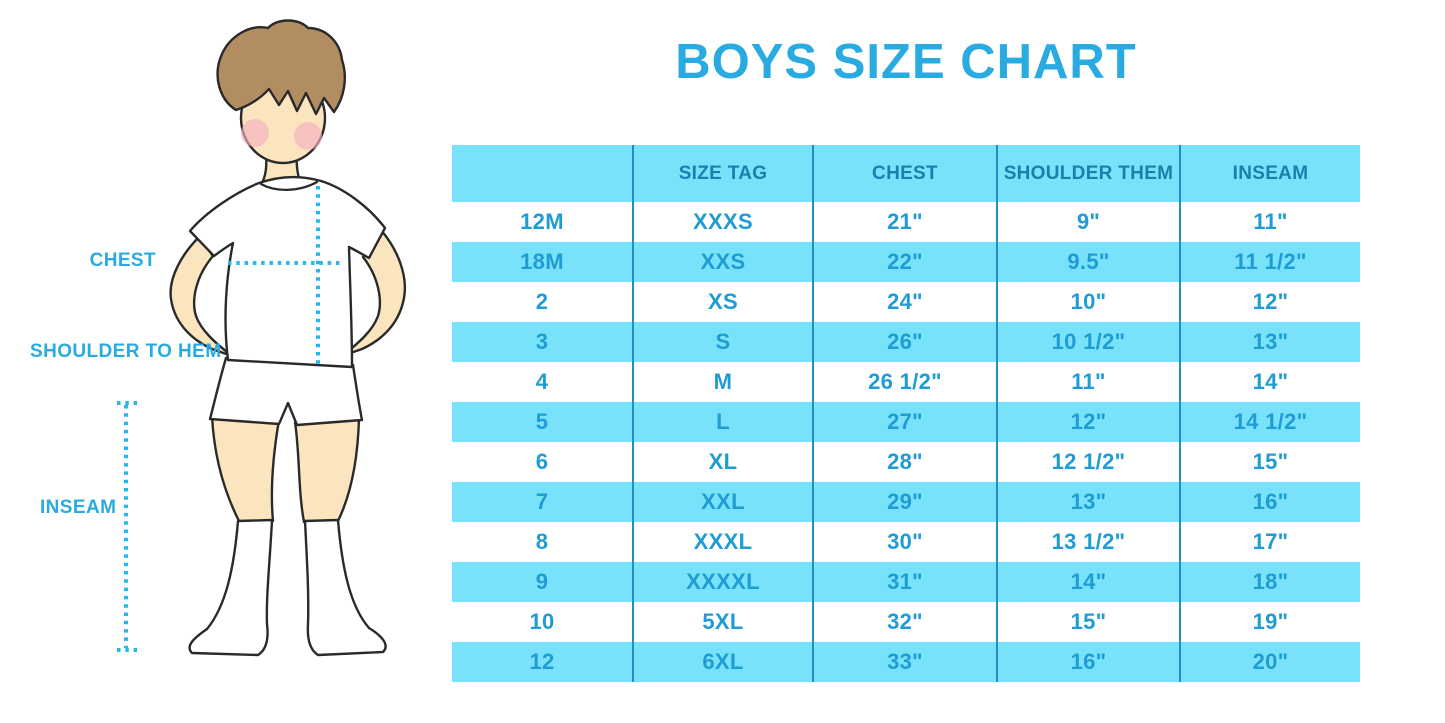 The height and width of the screenshot is (723, 1445). I want to click on table-cell: 18", so click(1269, 582).